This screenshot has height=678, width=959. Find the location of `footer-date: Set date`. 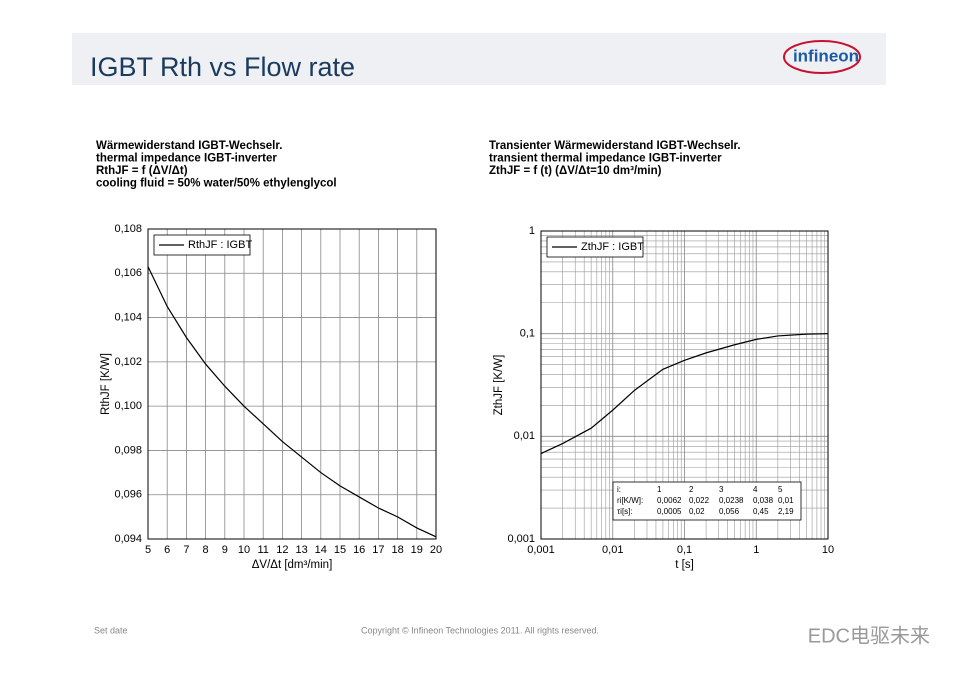

footer-date: Set date is located at coordinates (111, 630).